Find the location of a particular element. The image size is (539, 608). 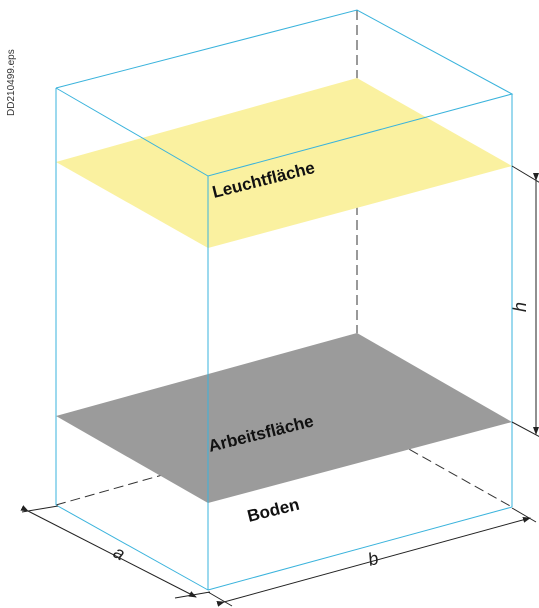

dim-b-label: b is located at coordinates (373, 559).